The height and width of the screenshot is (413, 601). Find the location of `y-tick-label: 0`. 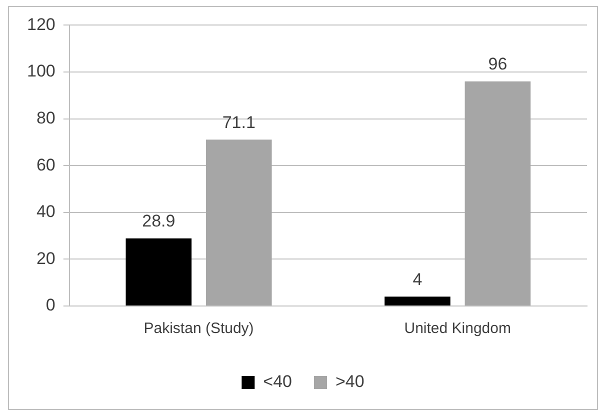

y-tick-label: 0 is located at coordinates (51, 305).